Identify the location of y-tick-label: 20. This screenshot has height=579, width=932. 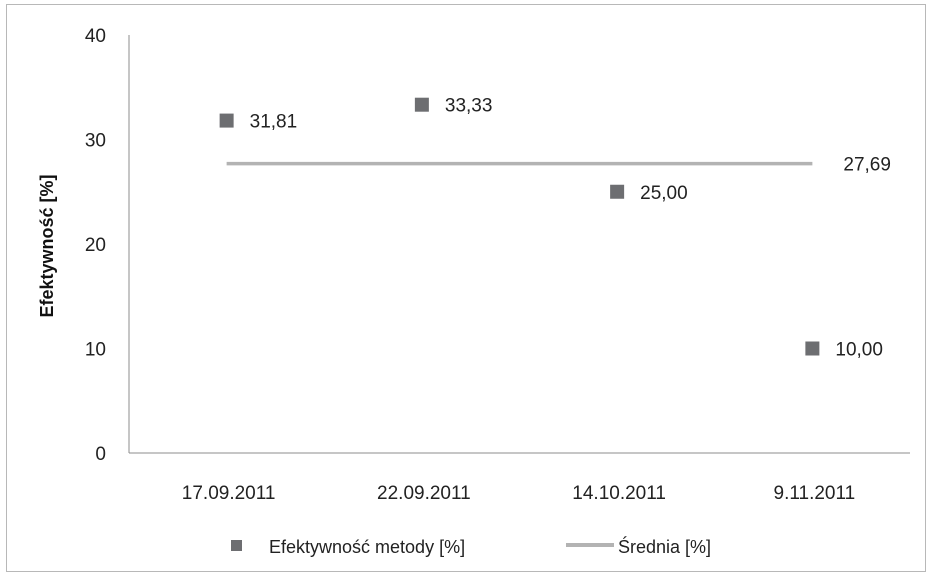
(95, 245).